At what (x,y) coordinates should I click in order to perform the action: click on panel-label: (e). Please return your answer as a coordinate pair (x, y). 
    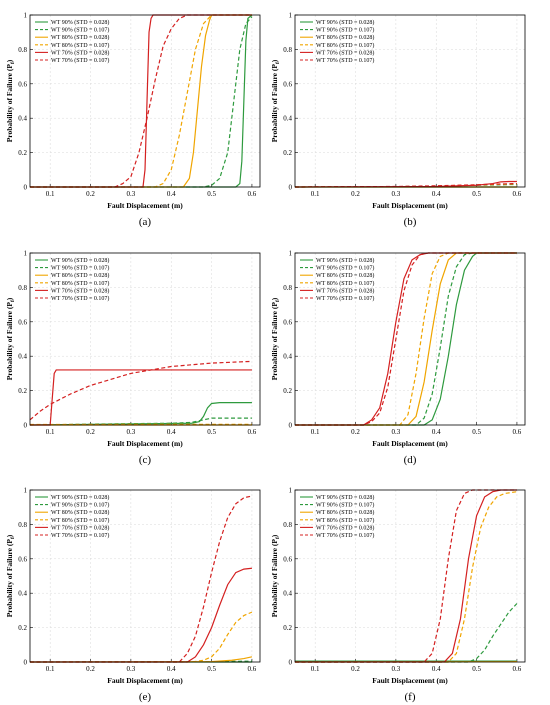
    Looking at the image, I should click on (145, 697).